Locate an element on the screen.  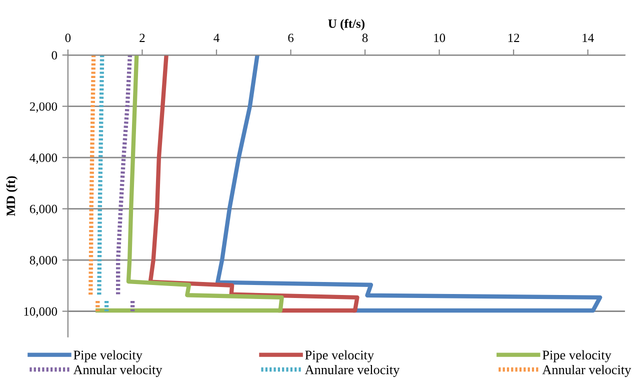
x-tick-label: 0 is located at coordinates (68, 38).